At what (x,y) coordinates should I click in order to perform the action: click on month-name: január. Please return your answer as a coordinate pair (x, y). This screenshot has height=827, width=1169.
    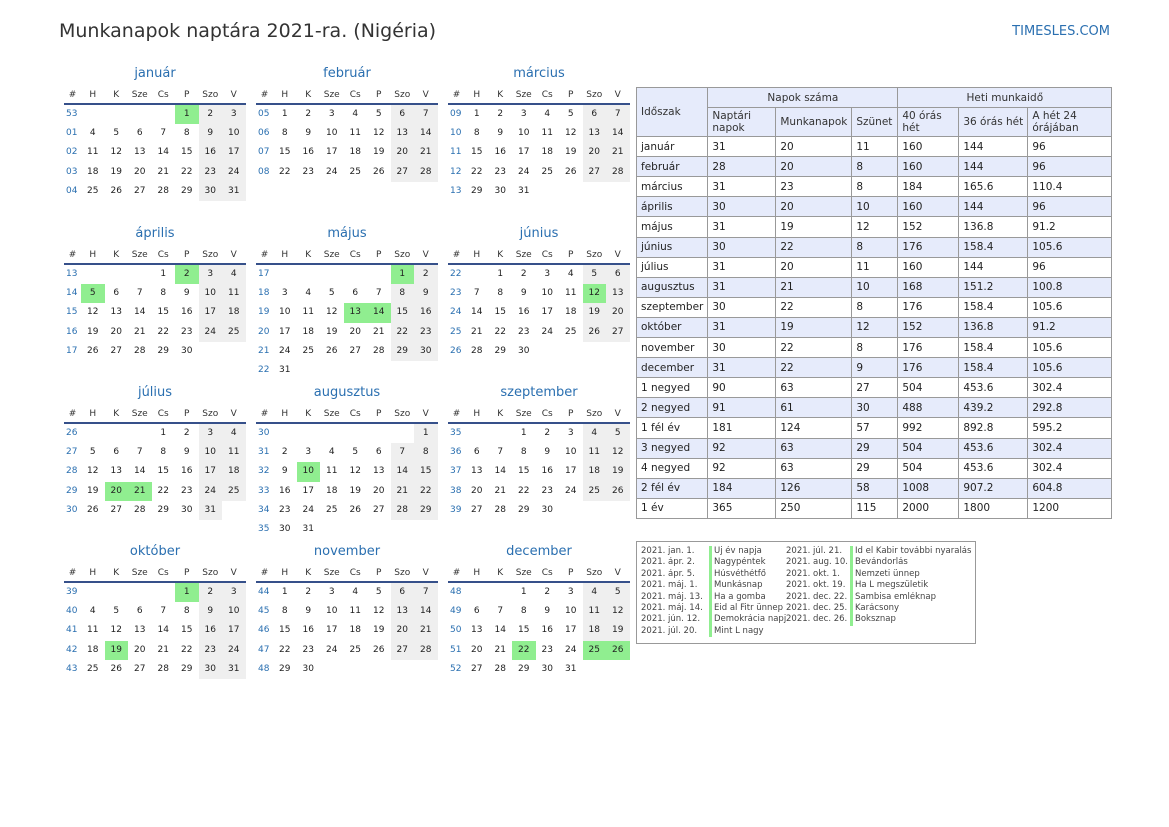
    Looking at the image, I should click on (155, 73).